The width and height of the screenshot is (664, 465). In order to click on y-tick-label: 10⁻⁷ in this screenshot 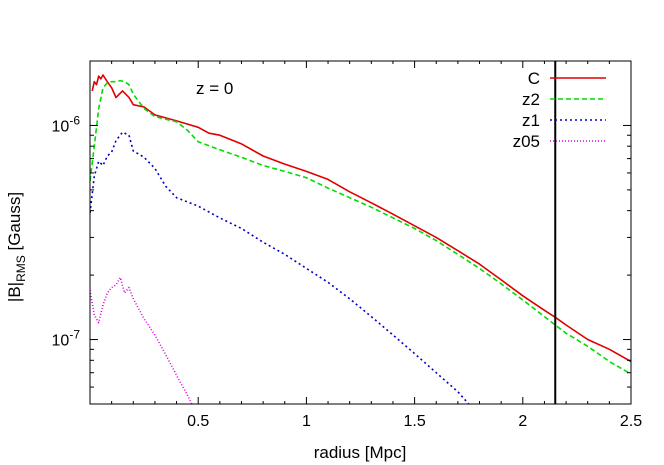, I will do `click(66, 339)`.